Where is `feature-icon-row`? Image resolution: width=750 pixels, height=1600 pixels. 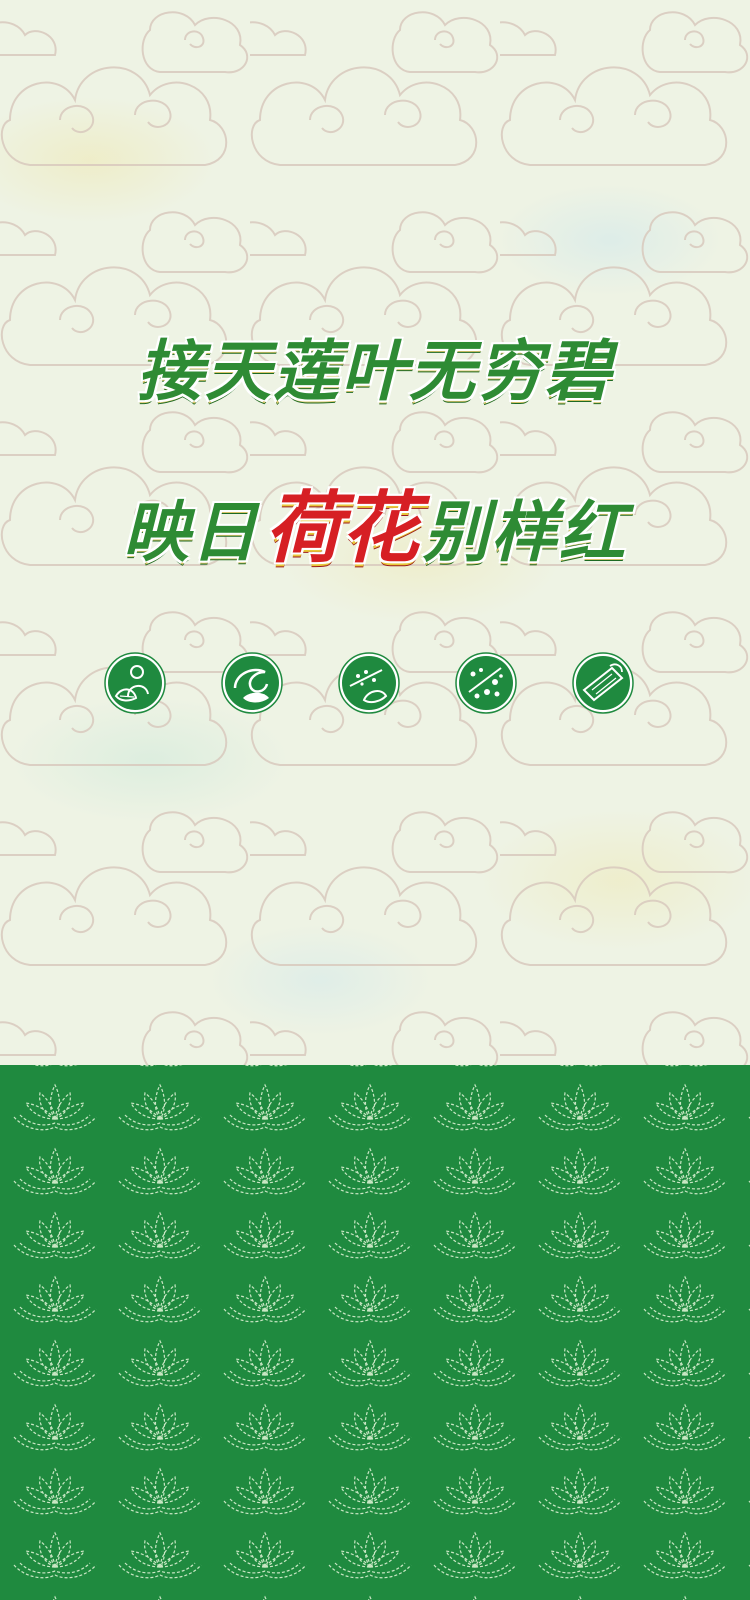 feature-icon-row is located at coordinates (375, 684).